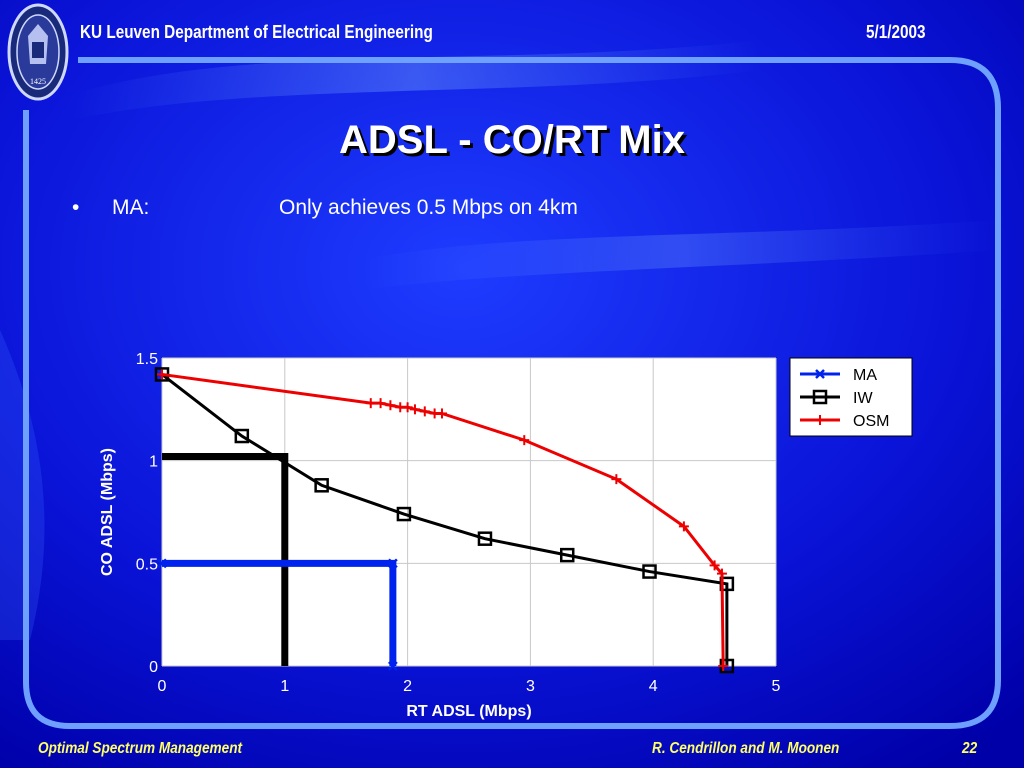 The image size is (1024, 768). I want to click on bullet-label: MA:, so click(131, 207).